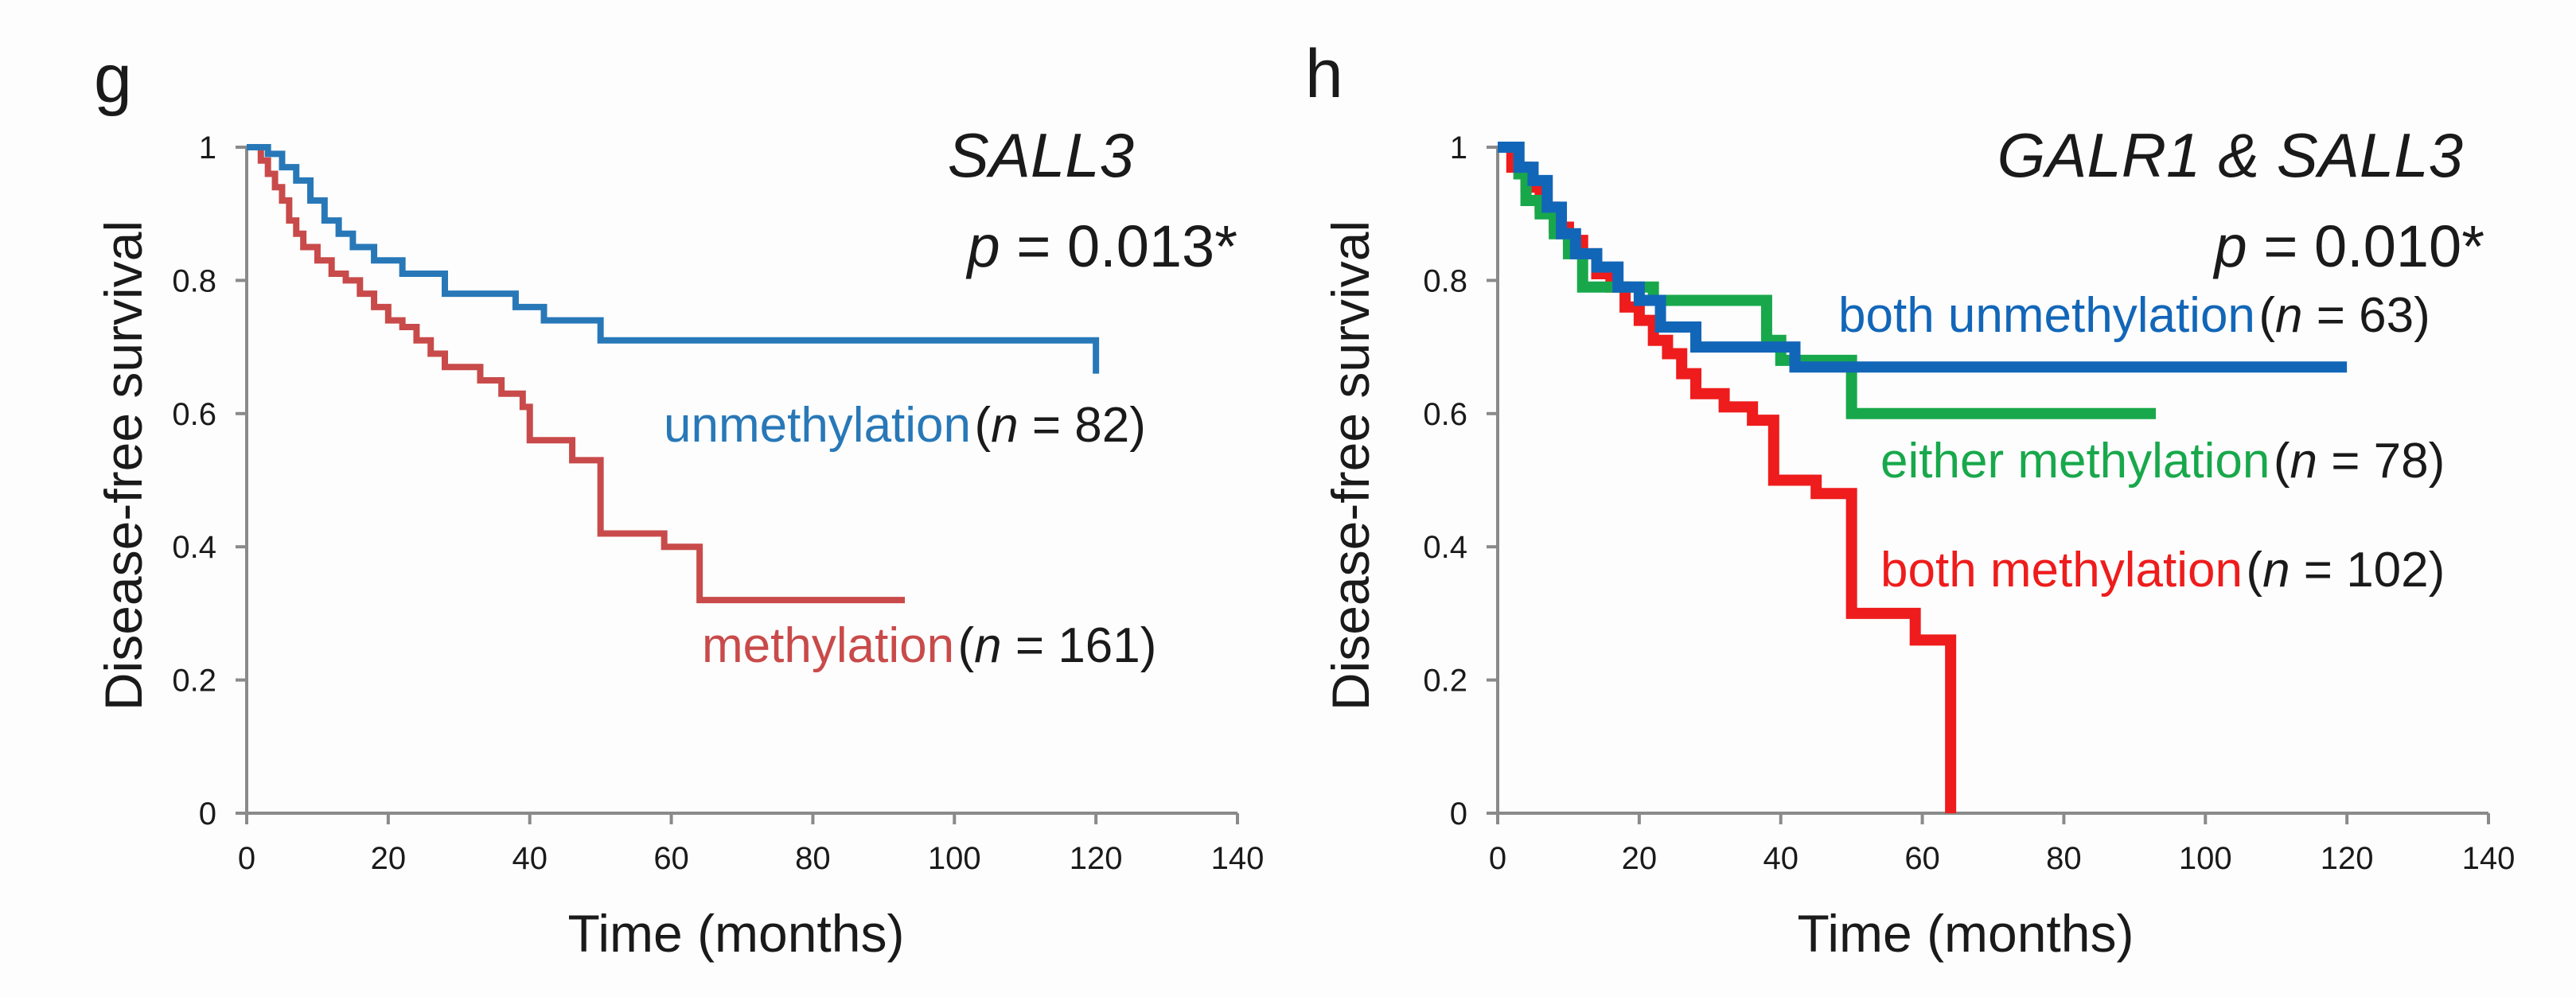 The height and width of the screenshot is (997, 2576). What do you see at coordinates (389, 858) in the screenshot?
I see `panel-g-x-tick-label: 20` at bounding box center [389, 858].